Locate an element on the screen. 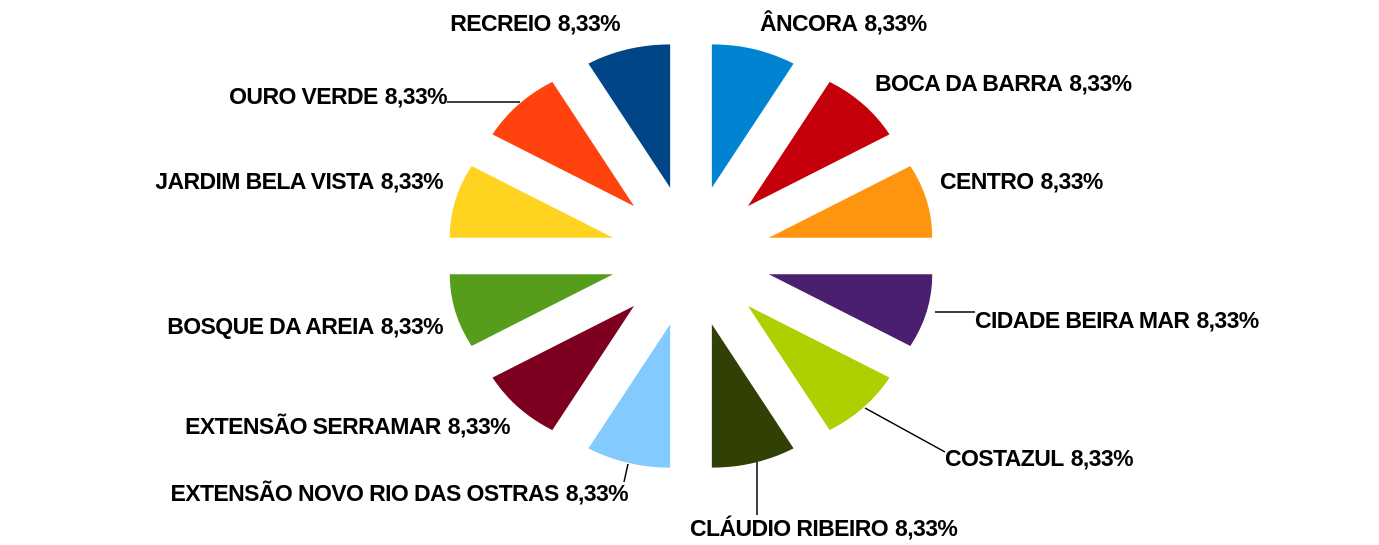 This screenshot has height=545, width=1379. slice-label: CIDADE BEIRA MAR 8,33% is located at coordinates (1117, 320).